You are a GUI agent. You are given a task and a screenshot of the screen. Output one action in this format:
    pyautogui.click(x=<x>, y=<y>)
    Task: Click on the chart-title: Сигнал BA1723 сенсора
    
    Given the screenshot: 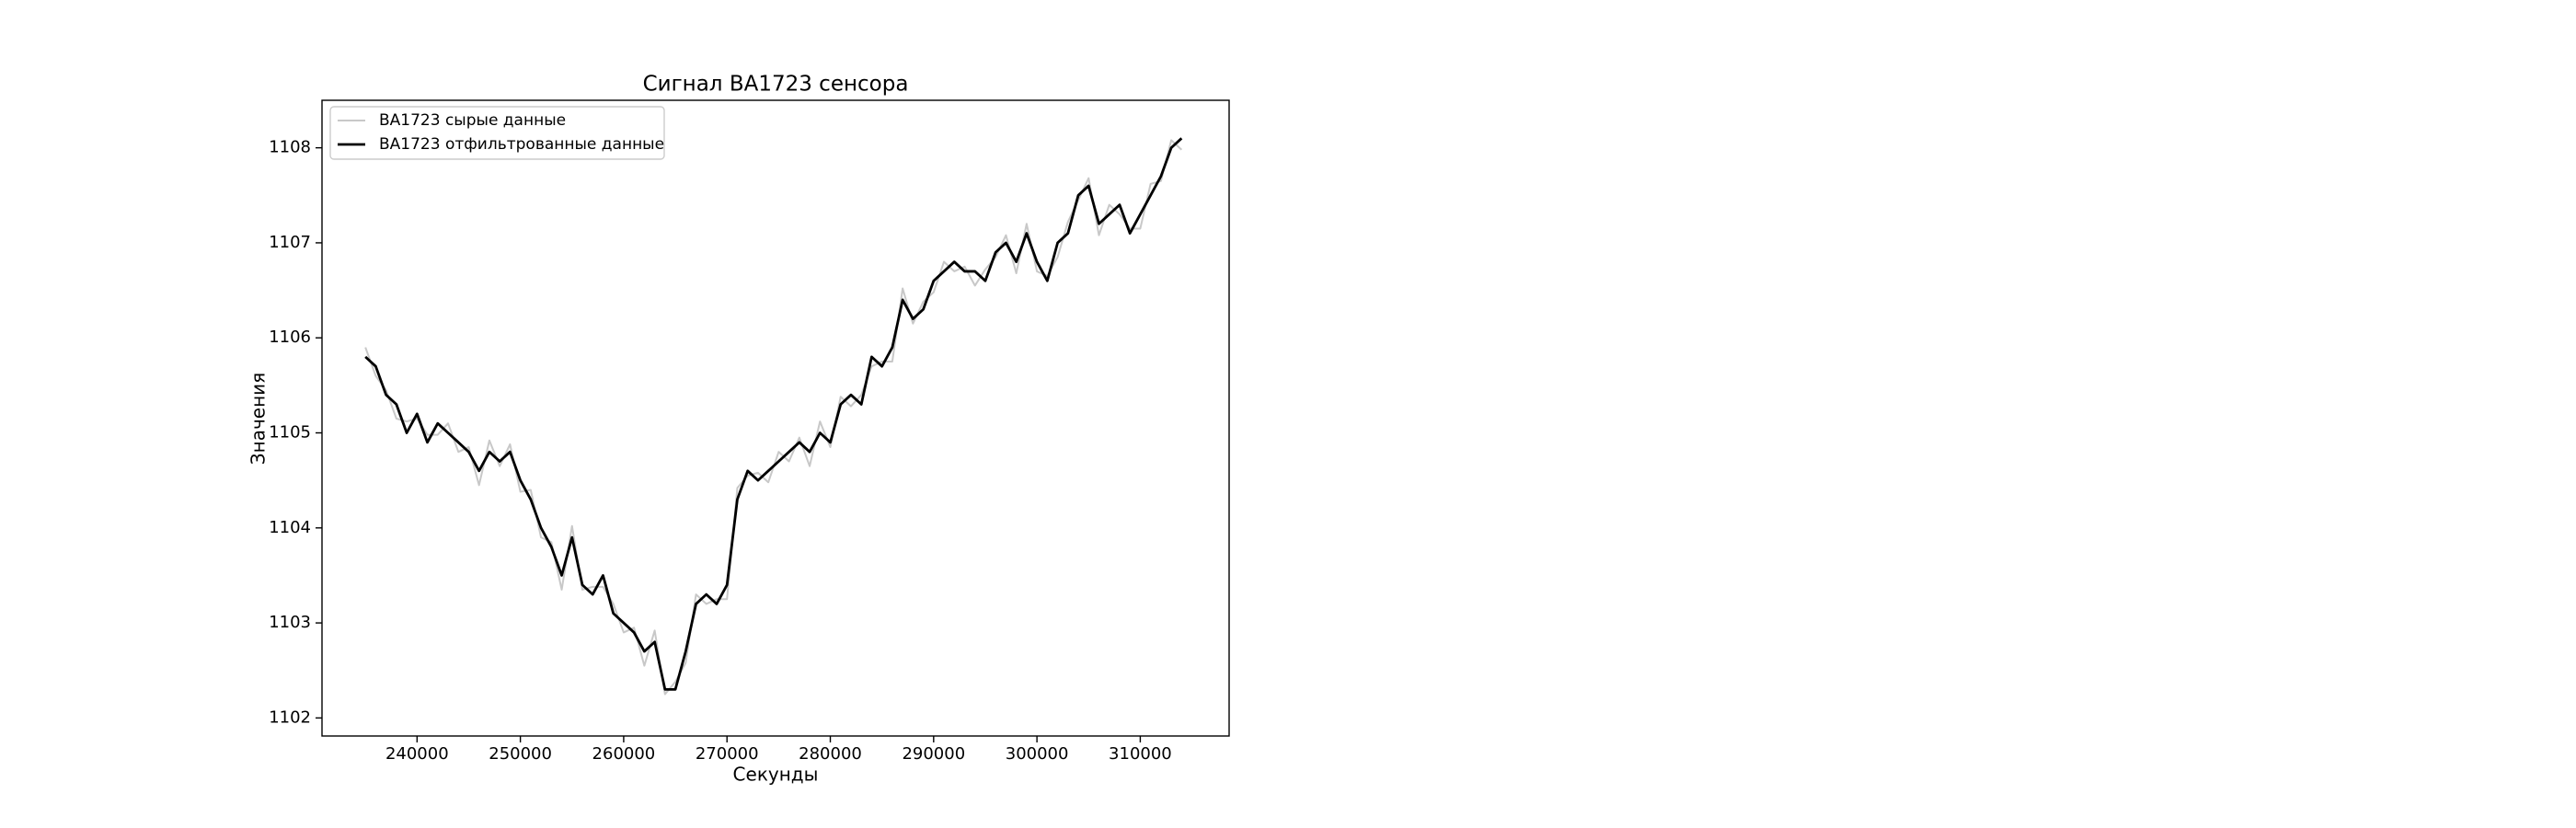 What is the action you would take?
    pyautogui.click(x=776, y=85)
    